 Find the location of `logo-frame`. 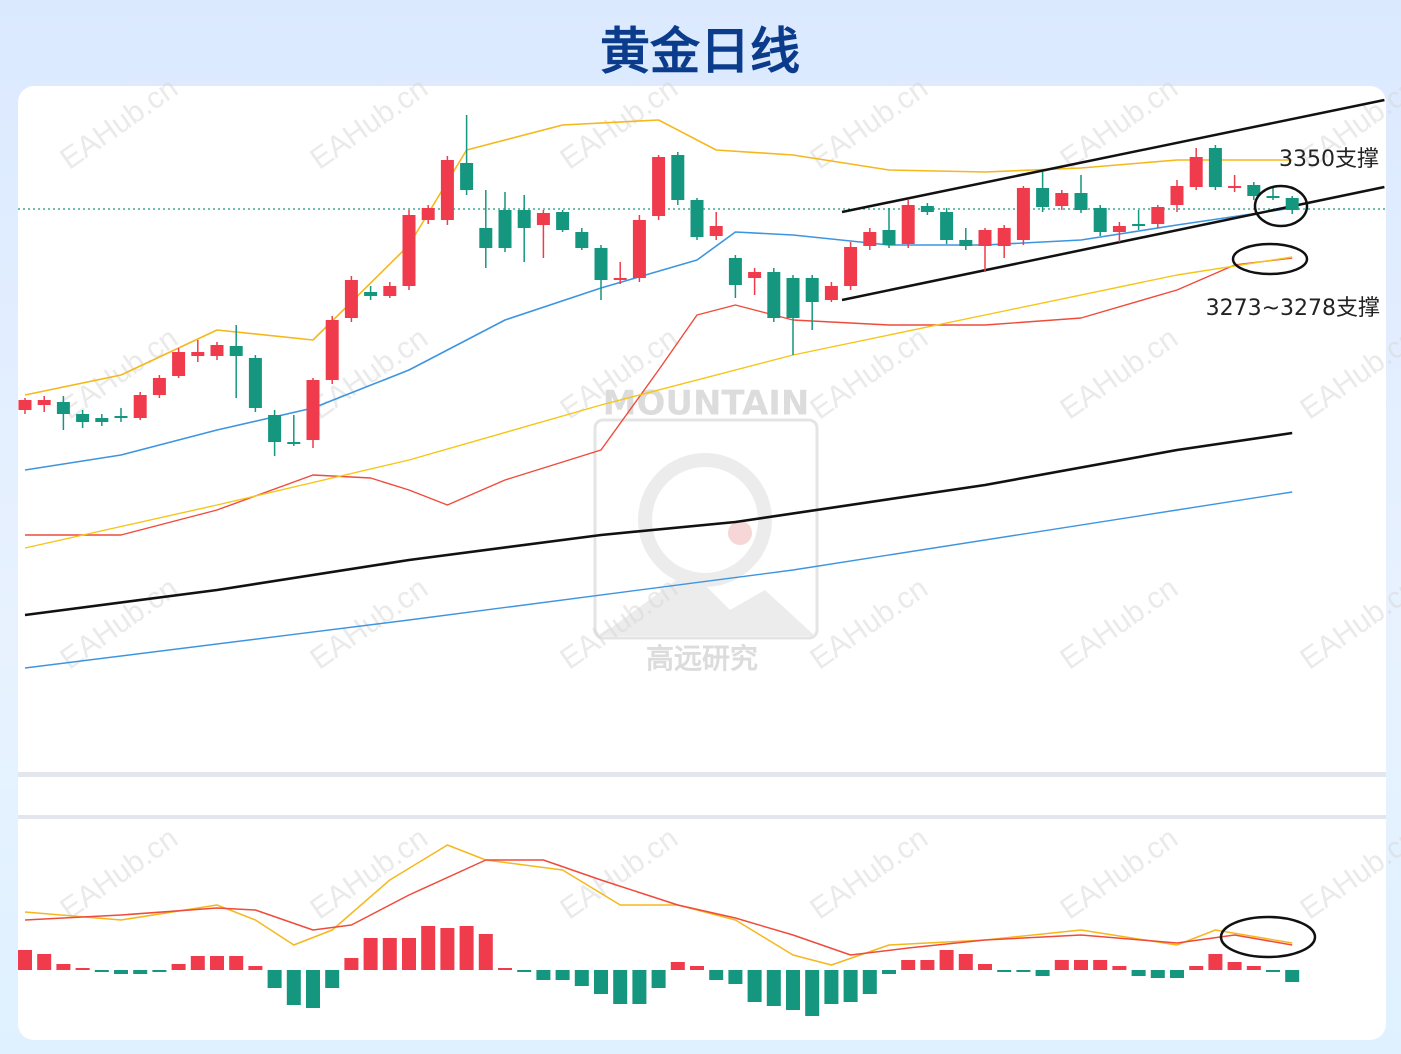

logo-frame is located at coordinates (706, 529).